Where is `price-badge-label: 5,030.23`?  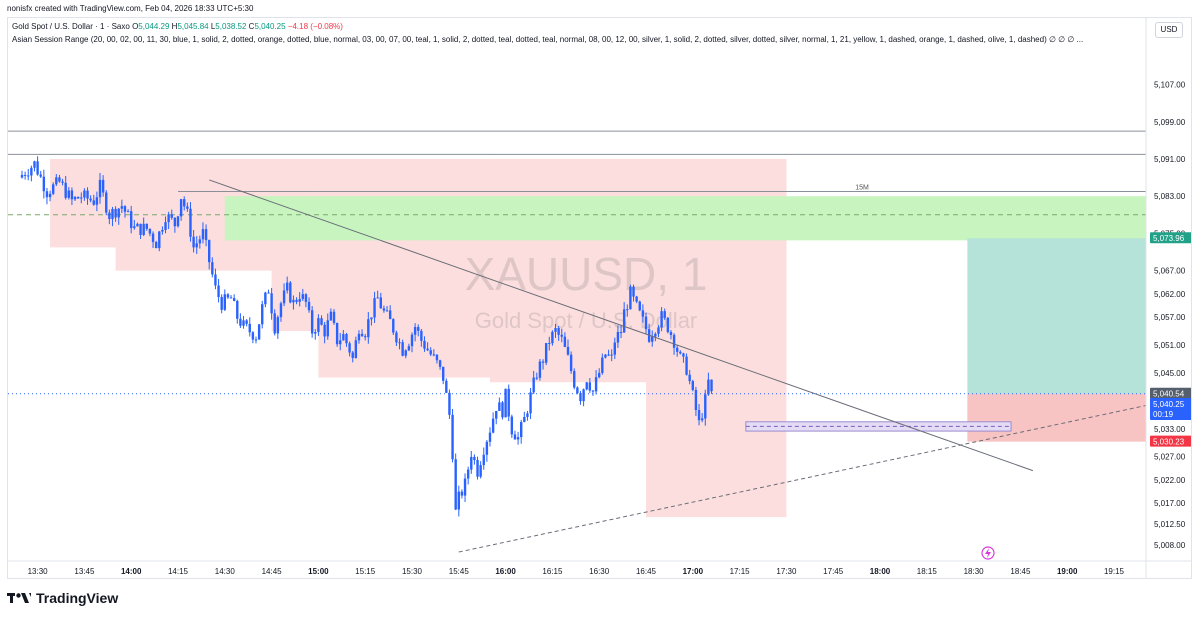 price-badge-label: 5,030.23 is located at coordinates (1169, 442).